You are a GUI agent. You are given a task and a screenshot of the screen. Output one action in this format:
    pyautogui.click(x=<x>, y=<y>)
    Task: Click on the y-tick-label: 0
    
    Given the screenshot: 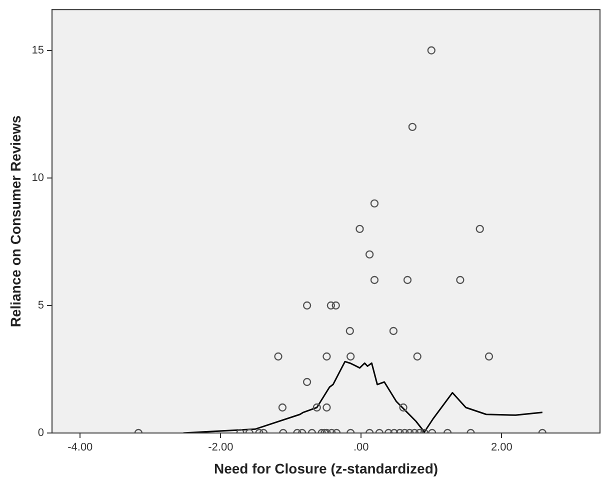 What is the action you would take?
    pyautogui.click(x=41, y=433)
    